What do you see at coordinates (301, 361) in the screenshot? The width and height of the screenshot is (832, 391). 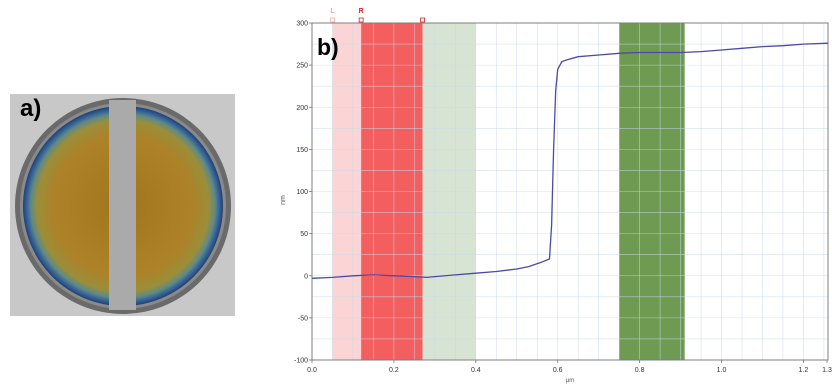 I see `y-tick-label: -100` at bounding box center [301, 361].